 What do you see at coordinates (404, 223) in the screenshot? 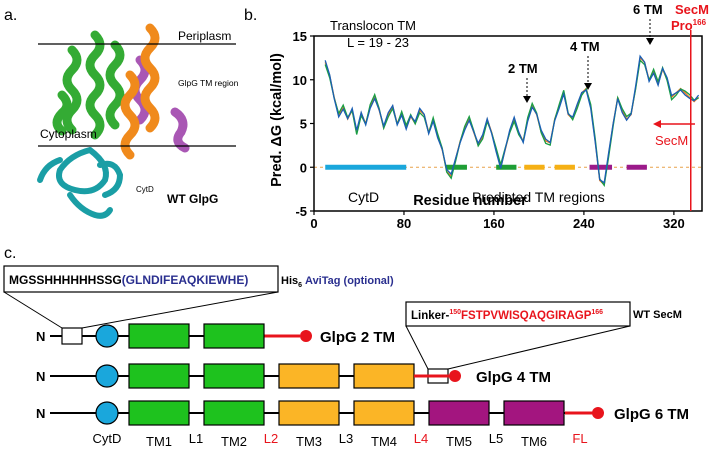
I see `x-tick-label: 80` at bounding box center [404, 223].